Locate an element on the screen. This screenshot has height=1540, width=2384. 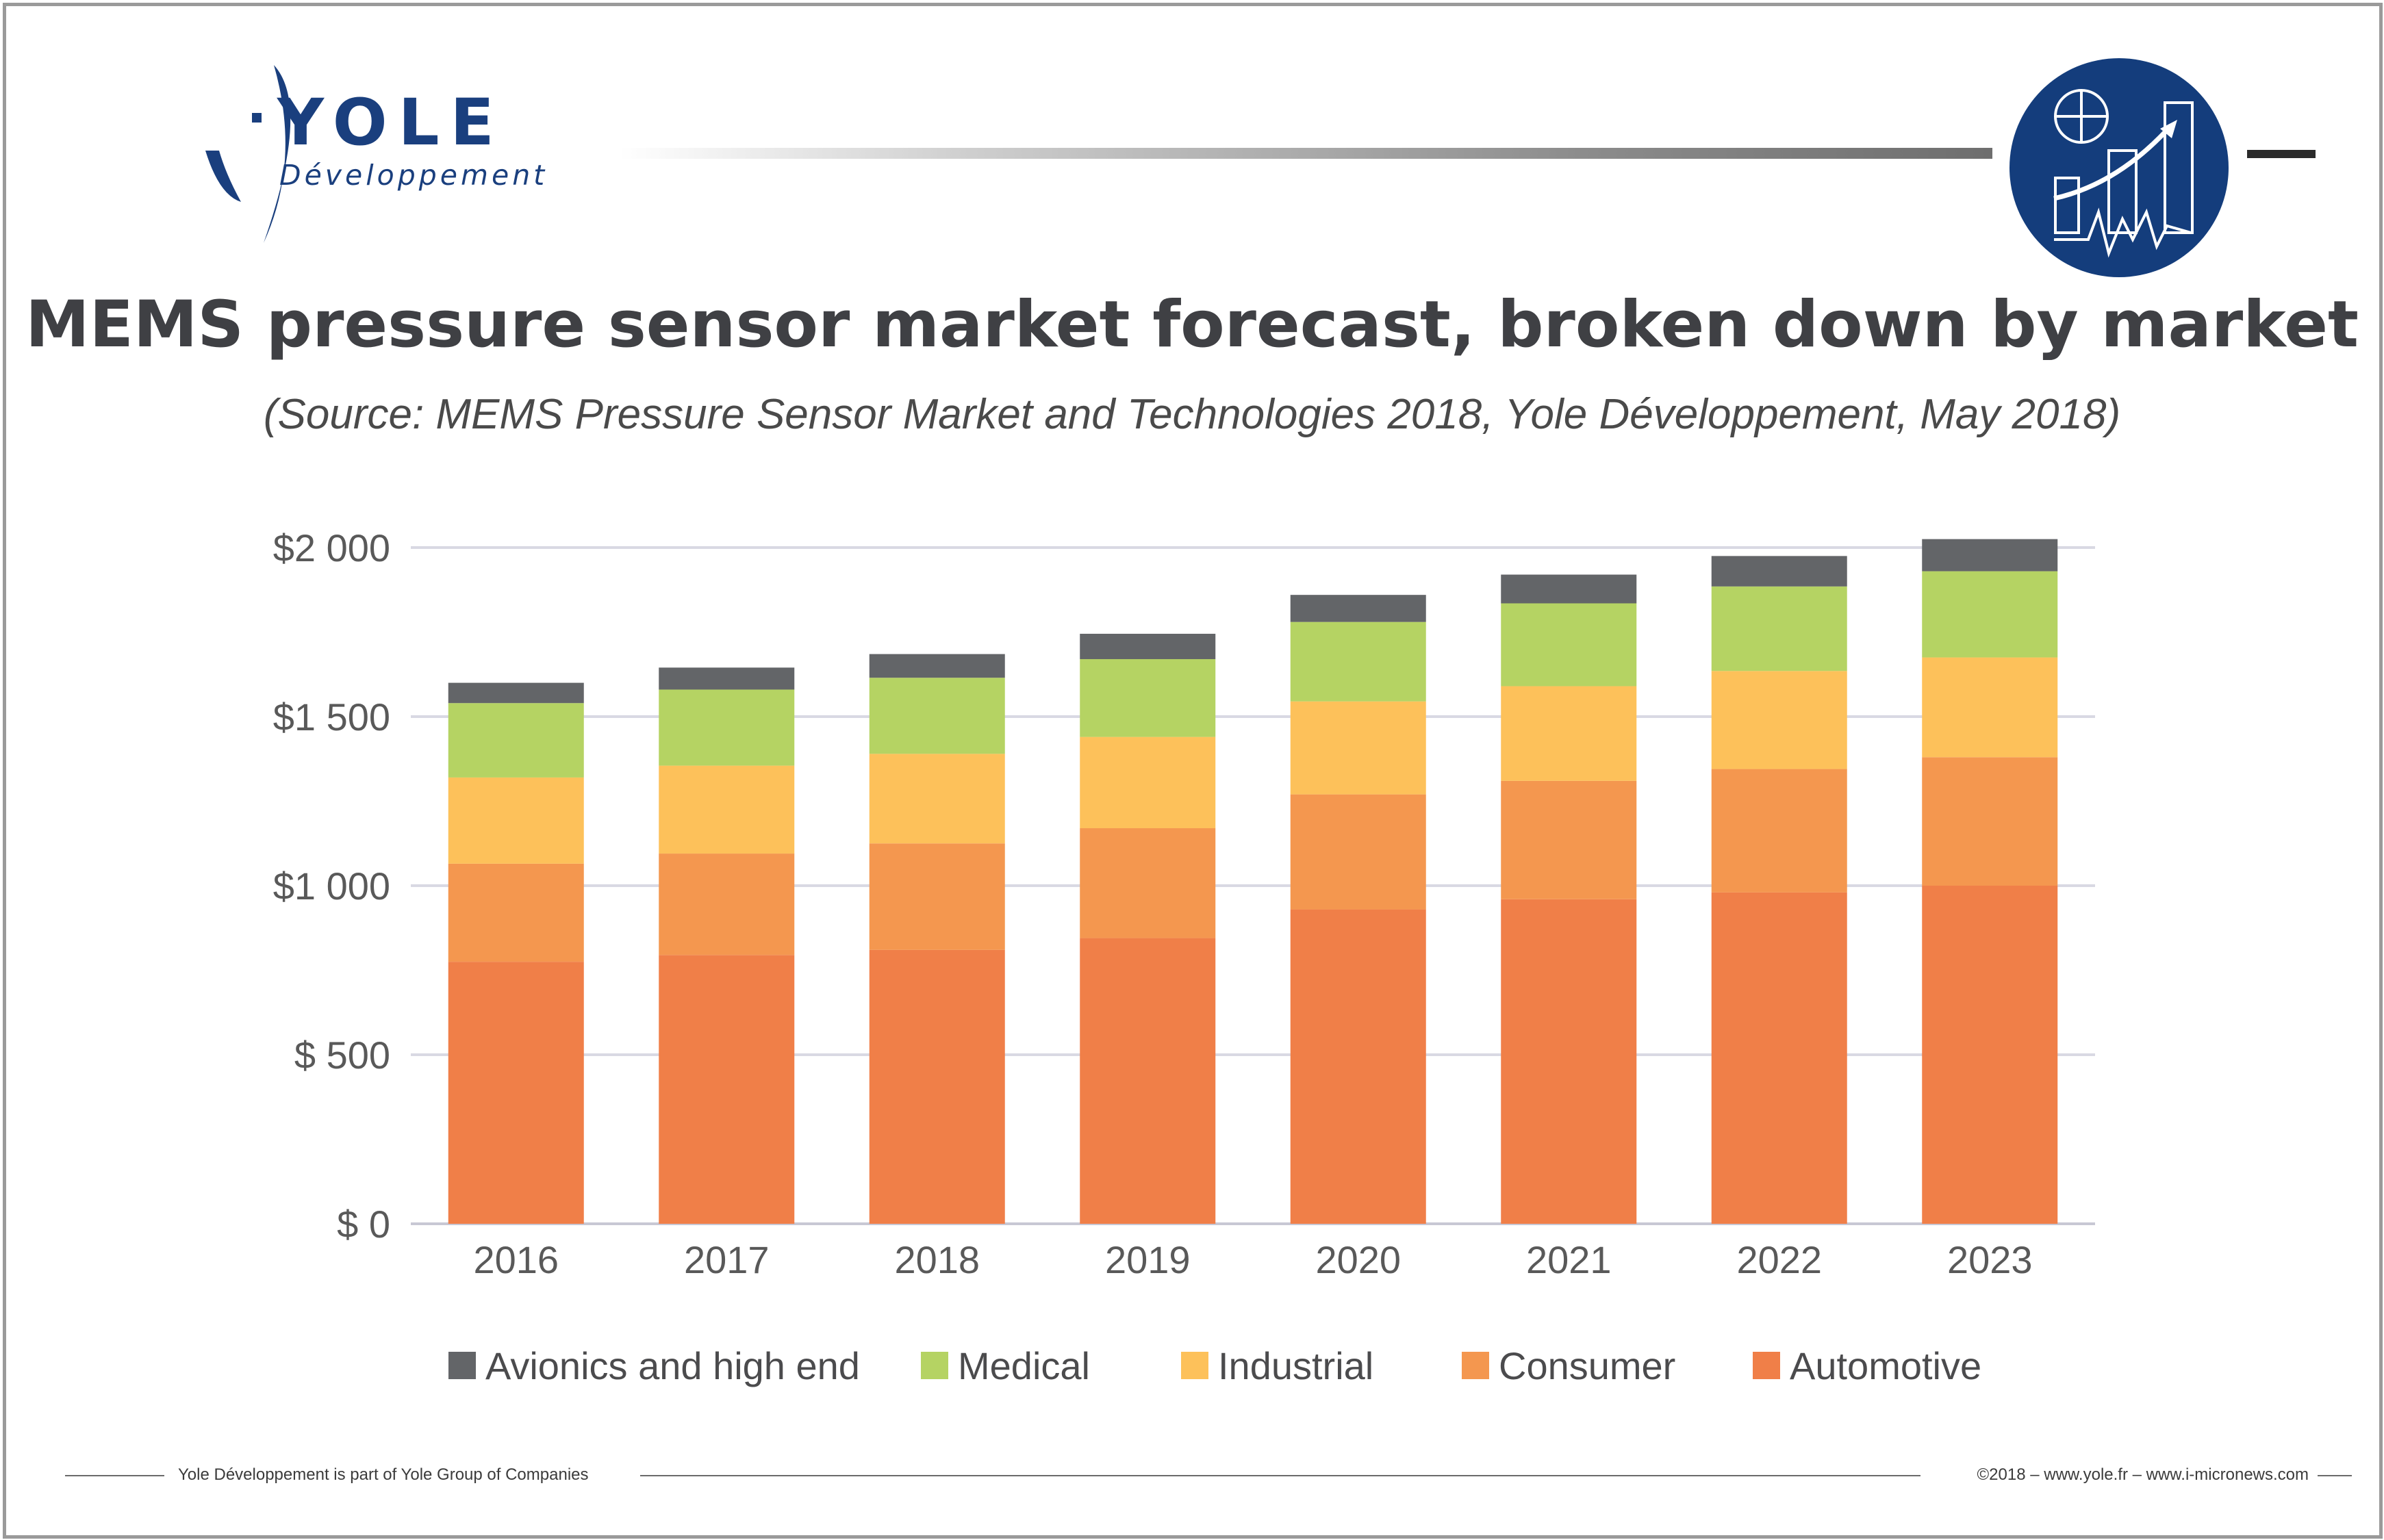
yole-logo-mark is located at coordinates (248, 154).